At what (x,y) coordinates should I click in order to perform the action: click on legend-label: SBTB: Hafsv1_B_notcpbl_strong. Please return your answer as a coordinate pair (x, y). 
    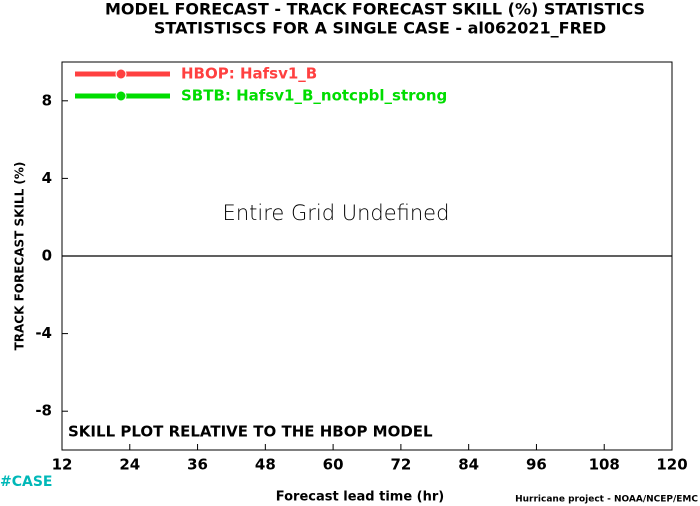
    Looking at the image, I should click on (314, 96).